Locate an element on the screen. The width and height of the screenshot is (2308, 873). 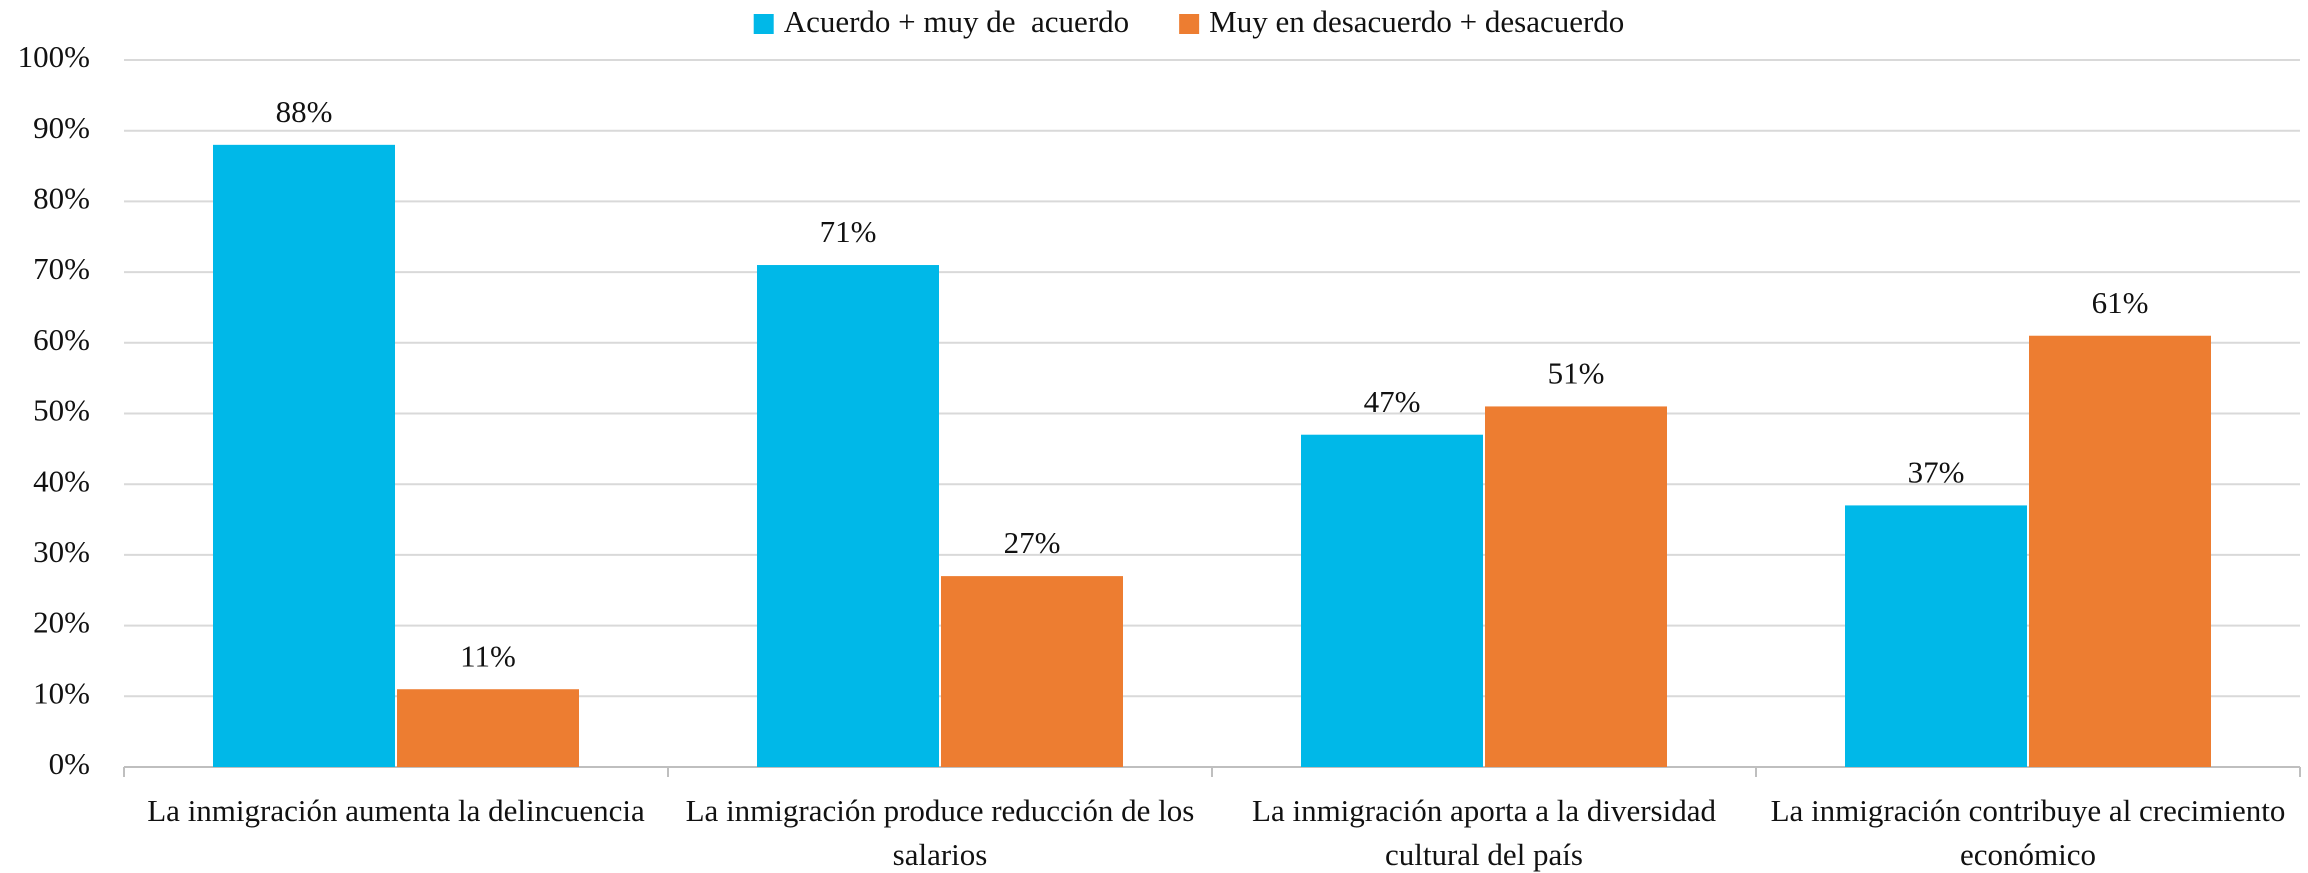
data-label: 27% is located at coordinates (1032, 542).